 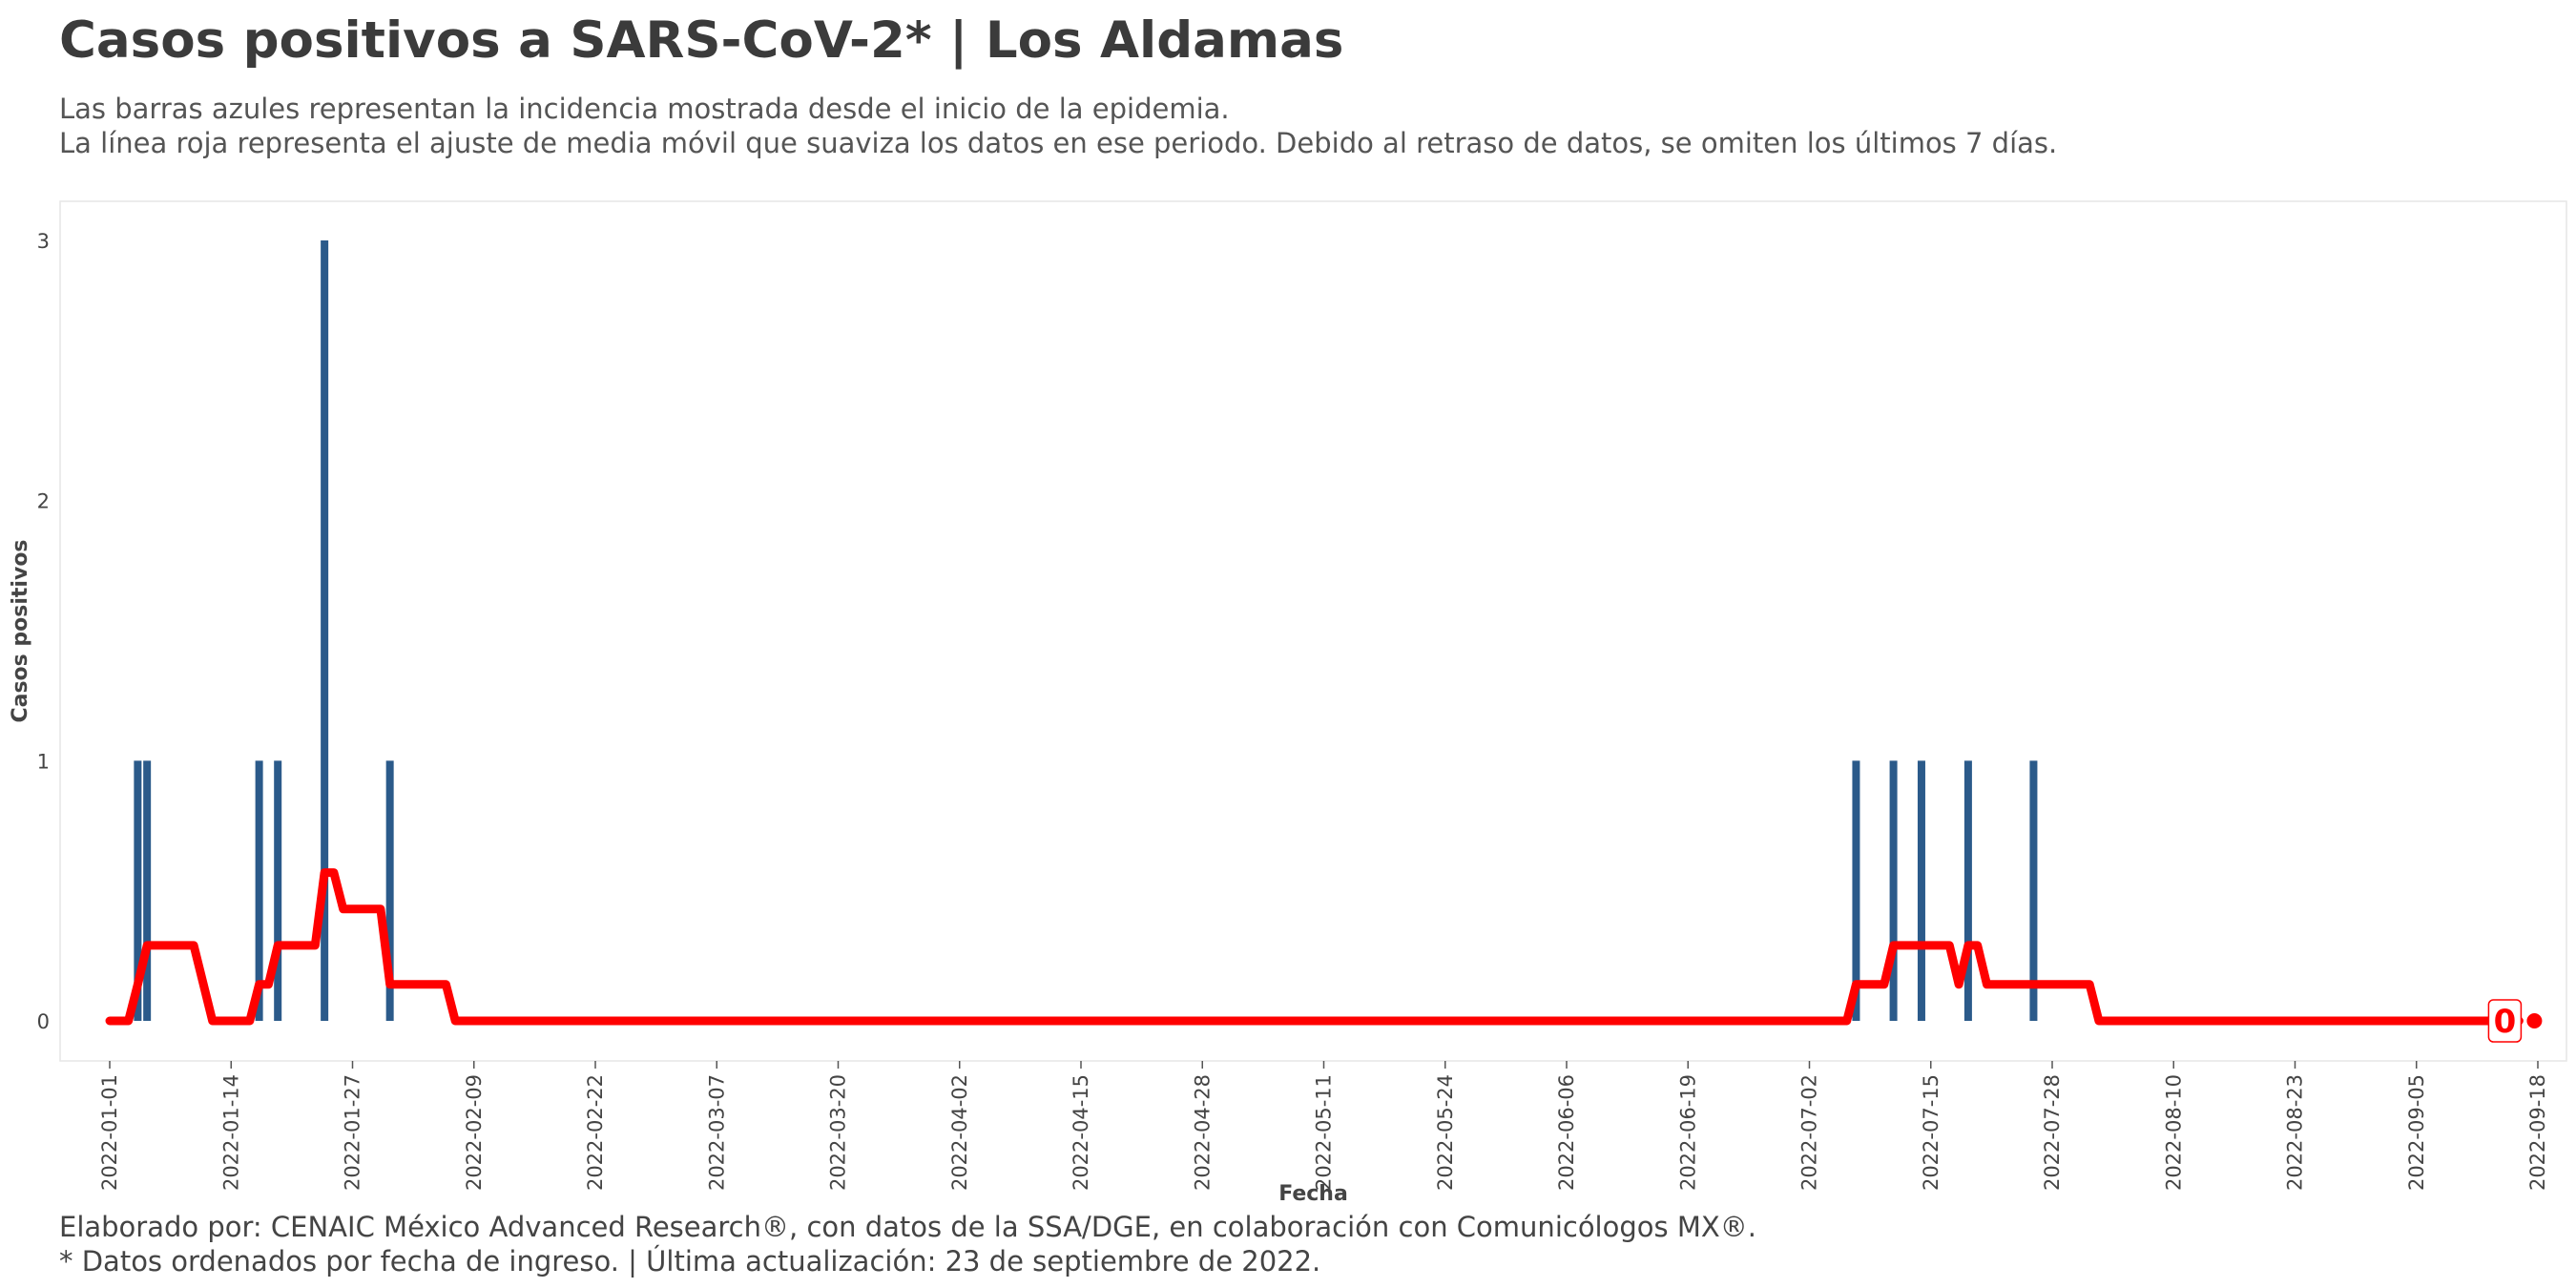 What do you see at coordinates (2052, 1132) in the screenshot?
I see `x-tick-label: 2022-07-28` at bounding box center [2052, 1132].